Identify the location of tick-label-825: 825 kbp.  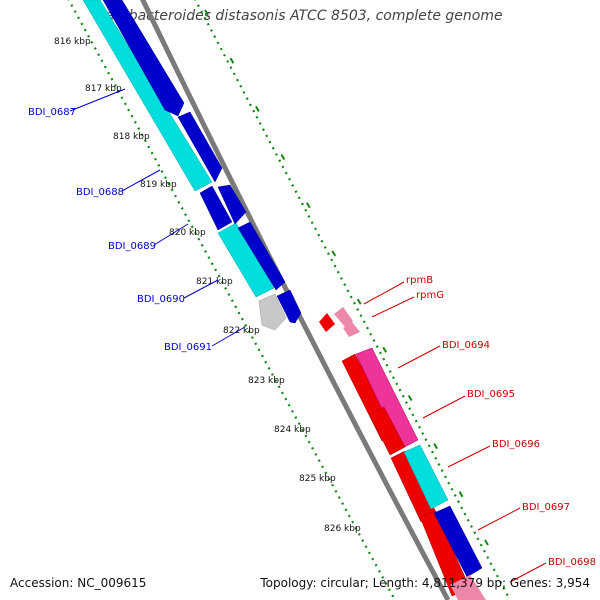
(317, 479).